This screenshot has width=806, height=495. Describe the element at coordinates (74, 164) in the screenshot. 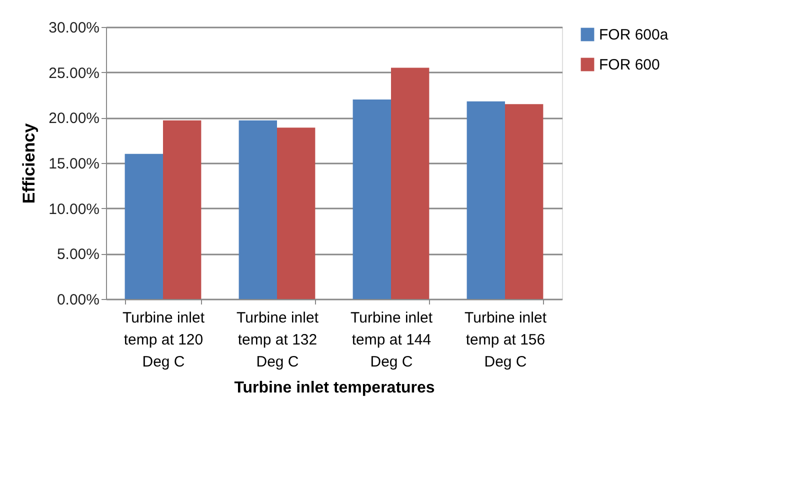

I see `y-tick-label: 15.00%` at that location.